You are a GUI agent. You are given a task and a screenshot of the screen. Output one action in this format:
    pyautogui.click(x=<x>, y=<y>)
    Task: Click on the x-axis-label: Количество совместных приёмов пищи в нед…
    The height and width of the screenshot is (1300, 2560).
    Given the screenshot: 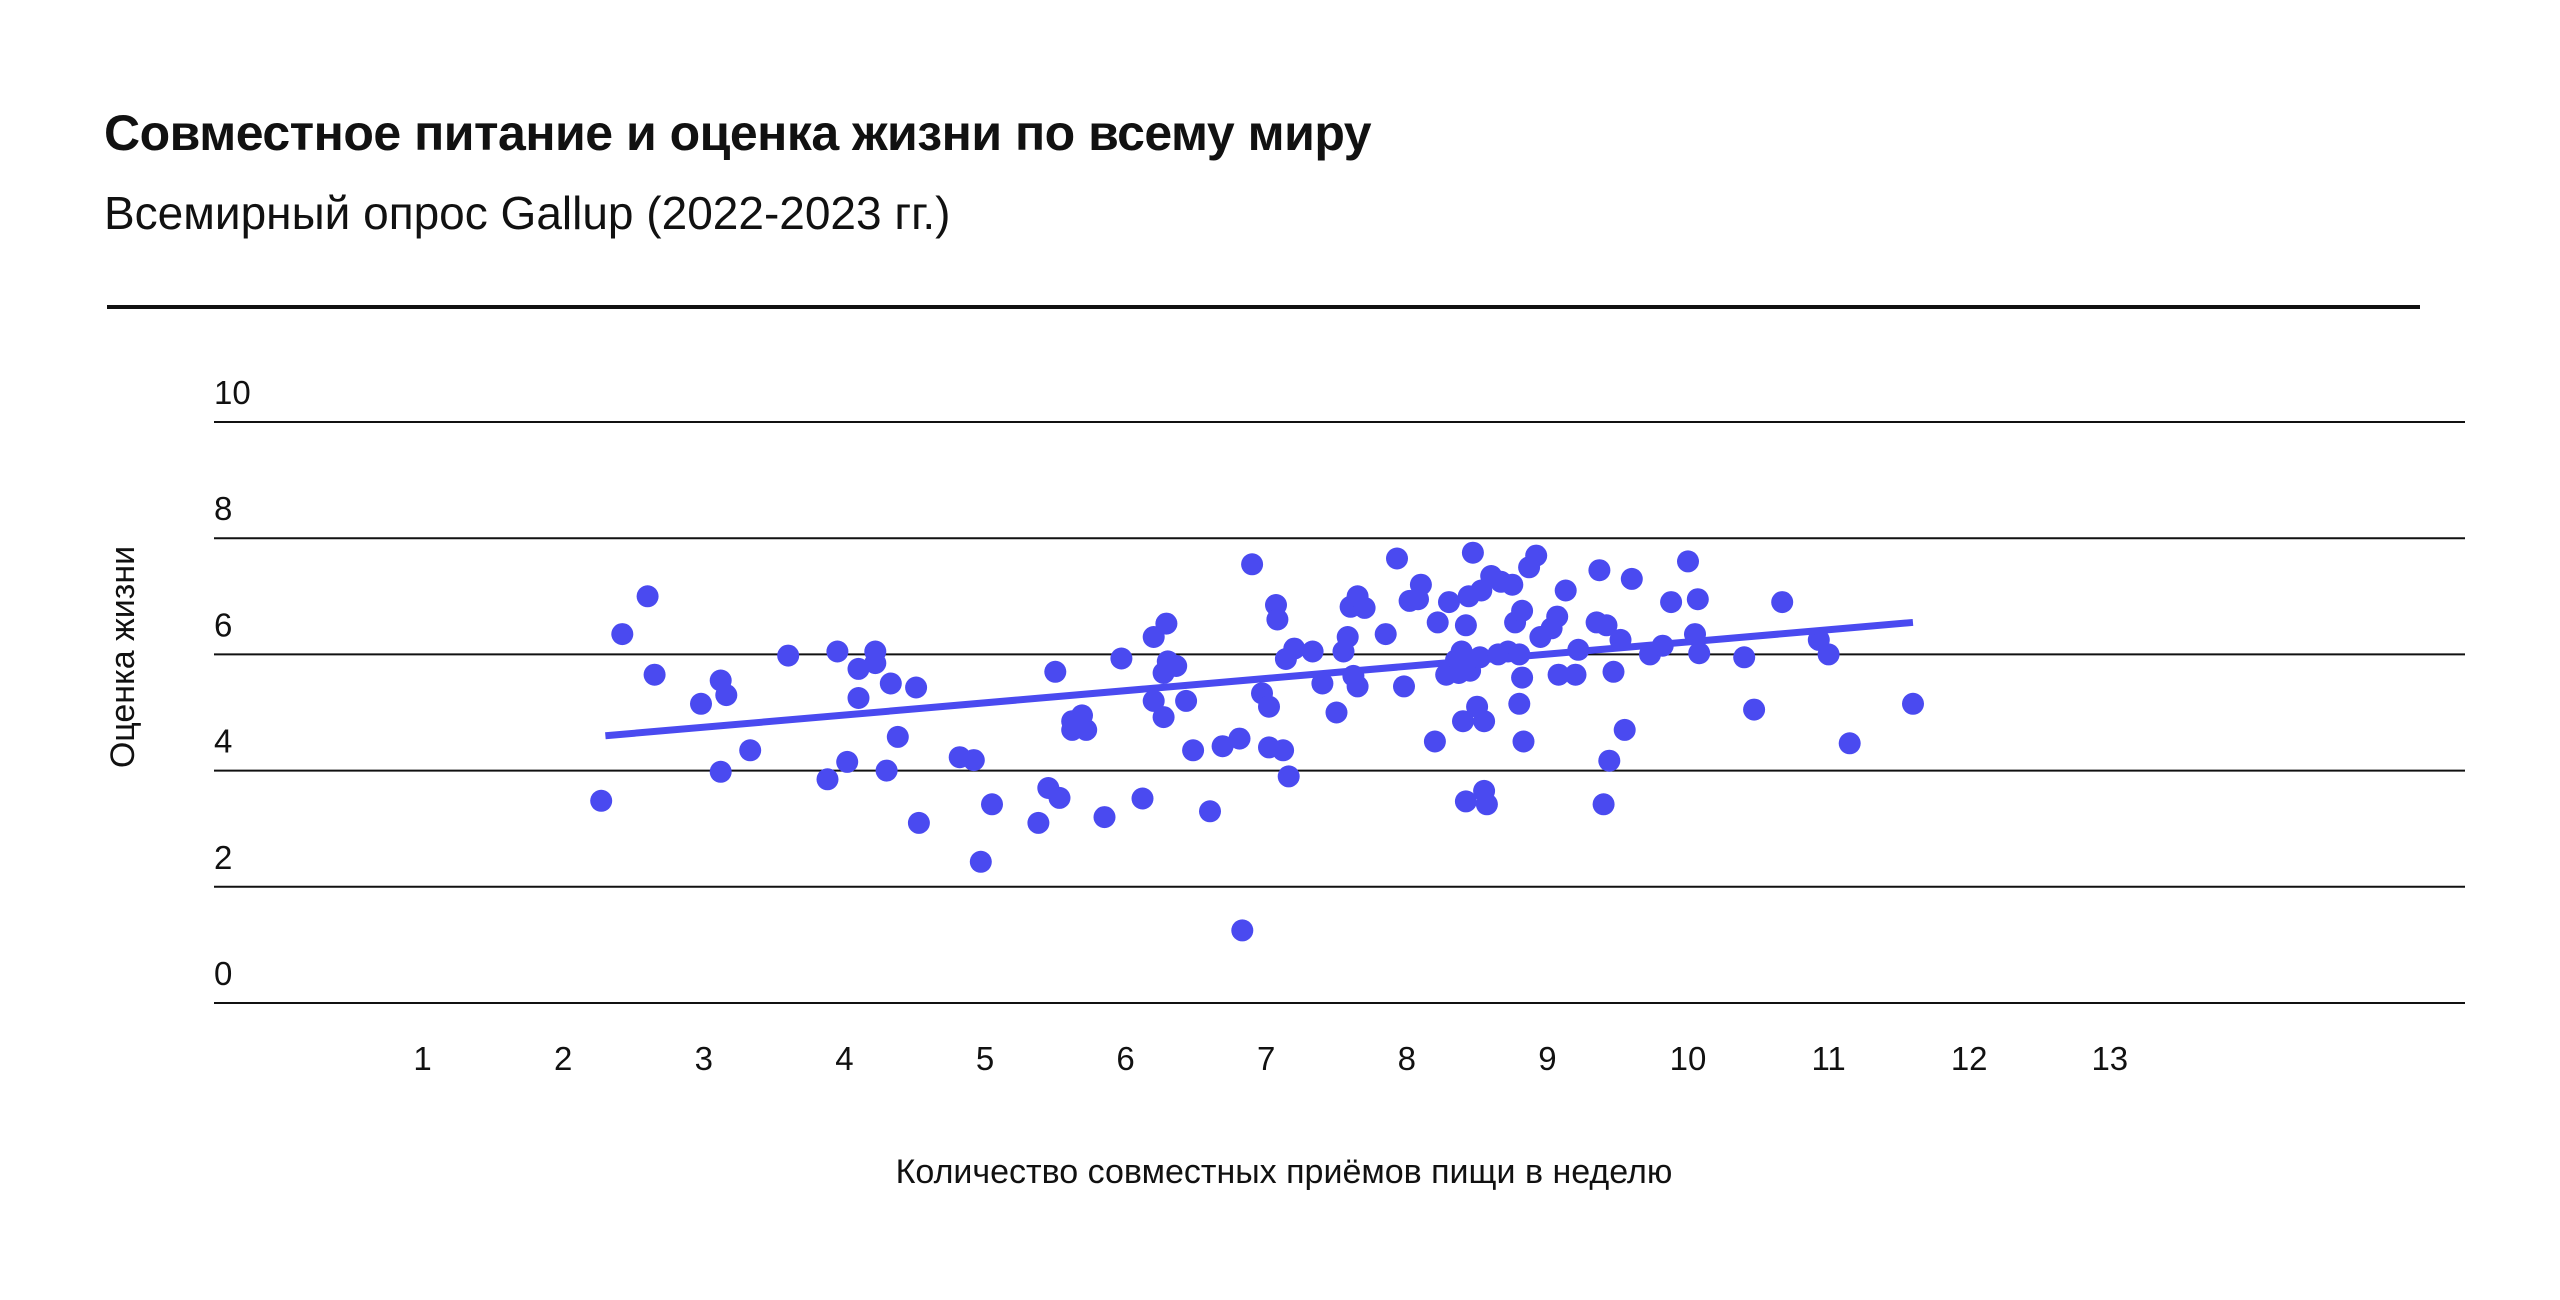 What is the action you would take?
    pyautogui.click(x=1284, y=1172)
    